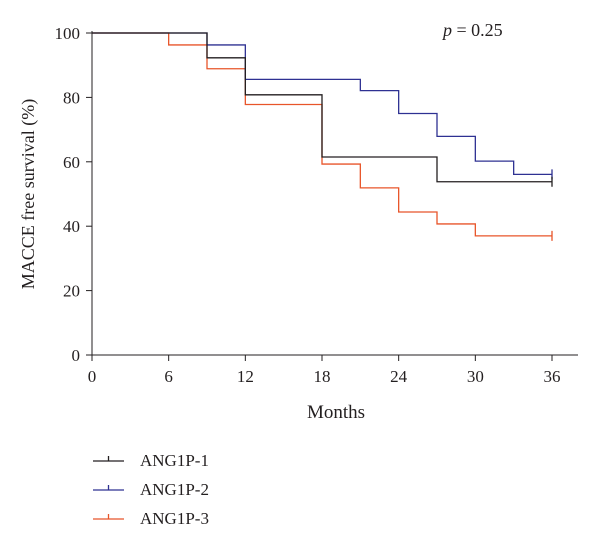 This screenshot has width=600, height=542. Describe the element at coordinates (477, 30) in the screenshot. I see `p-value-text: = 0.25` at that location.